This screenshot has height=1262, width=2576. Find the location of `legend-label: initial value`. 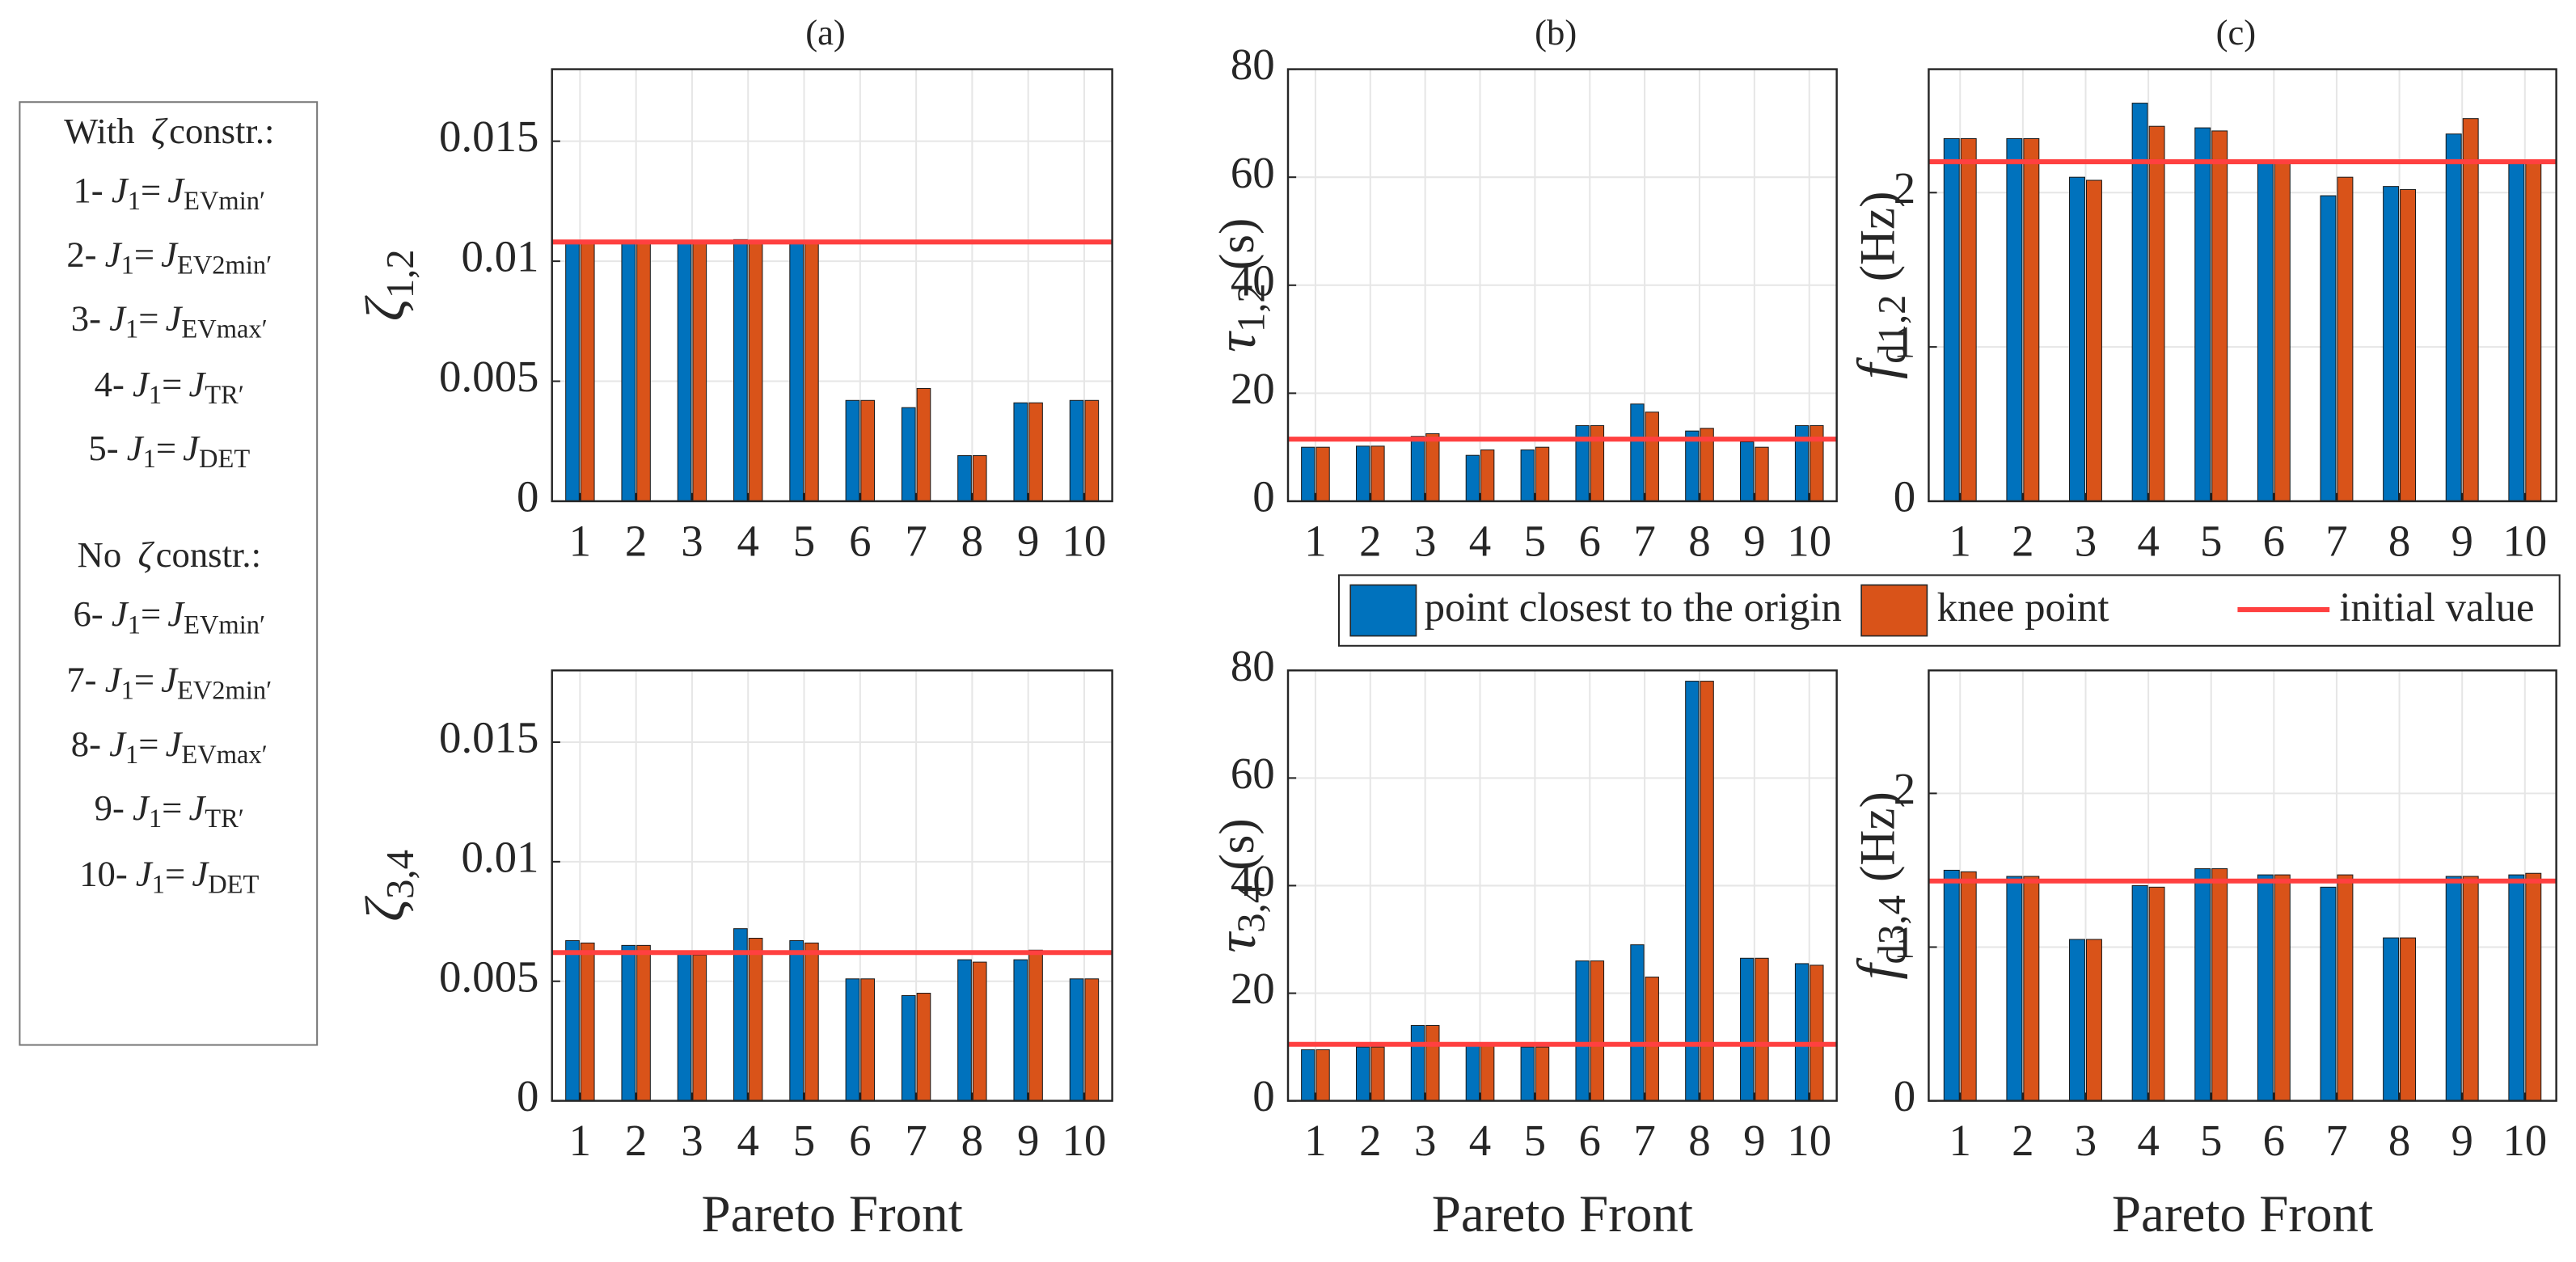

legend-label: initial value is located at coordinates (2436, 607).